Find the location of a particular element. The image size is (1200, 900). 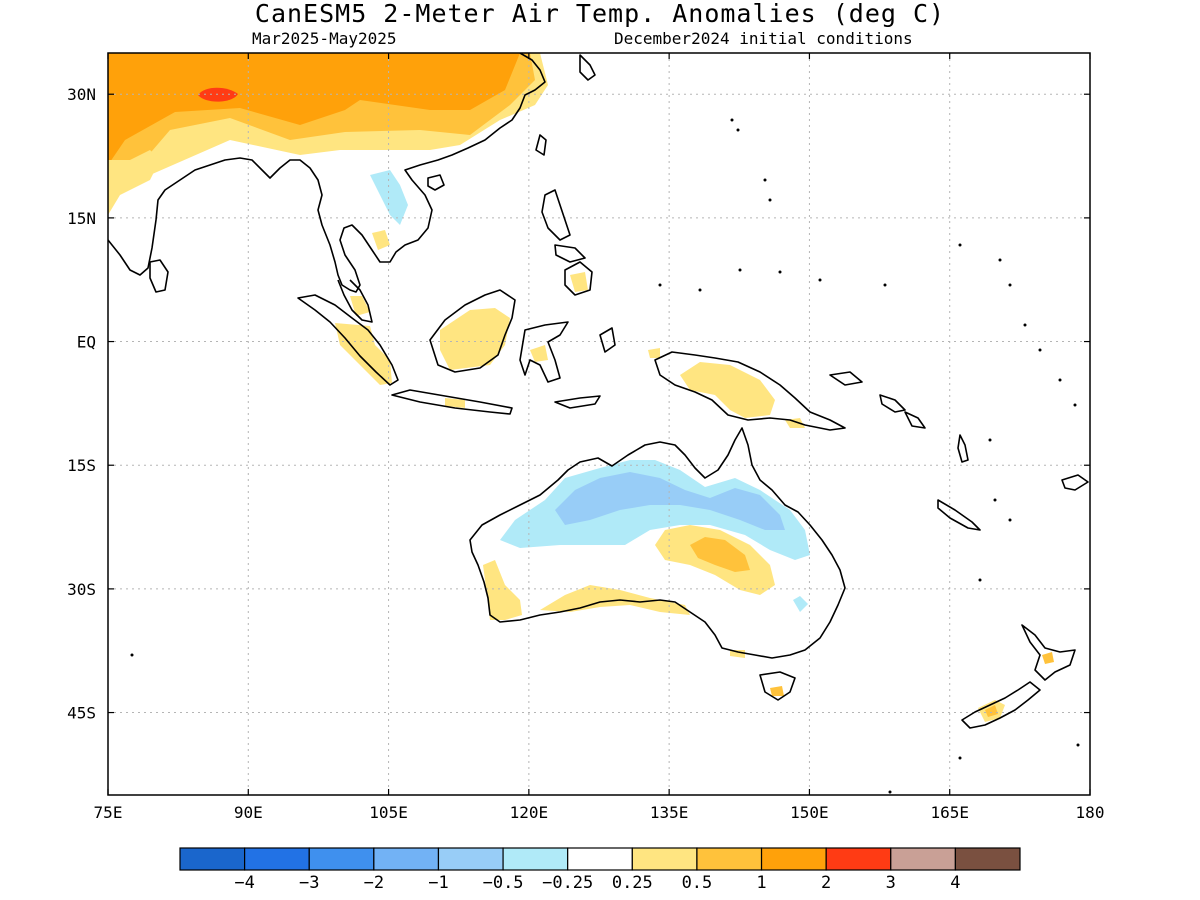

anomaly-fill-halmahera is located at coordinates (654, 353).